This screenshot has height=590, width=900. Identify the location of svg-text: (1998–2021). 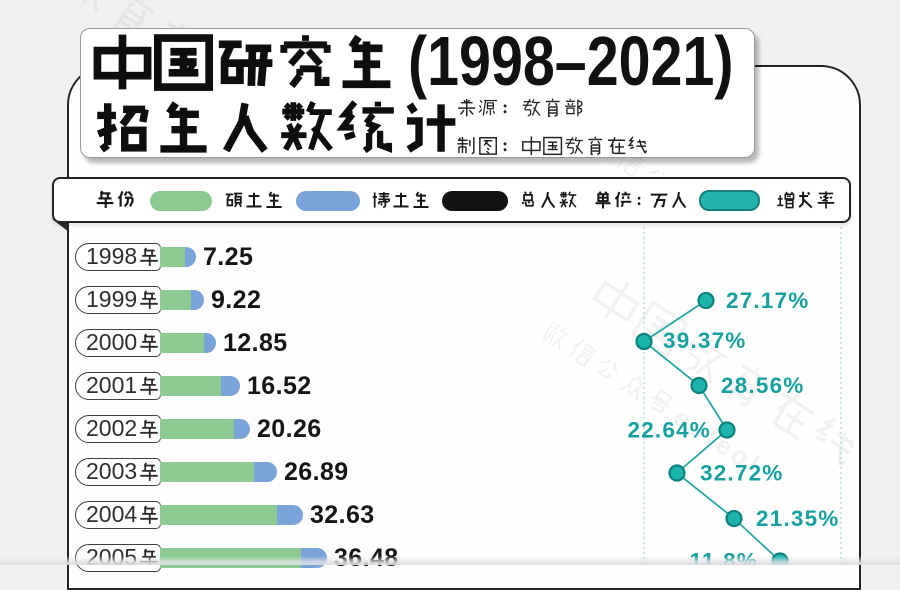
(570, 61).